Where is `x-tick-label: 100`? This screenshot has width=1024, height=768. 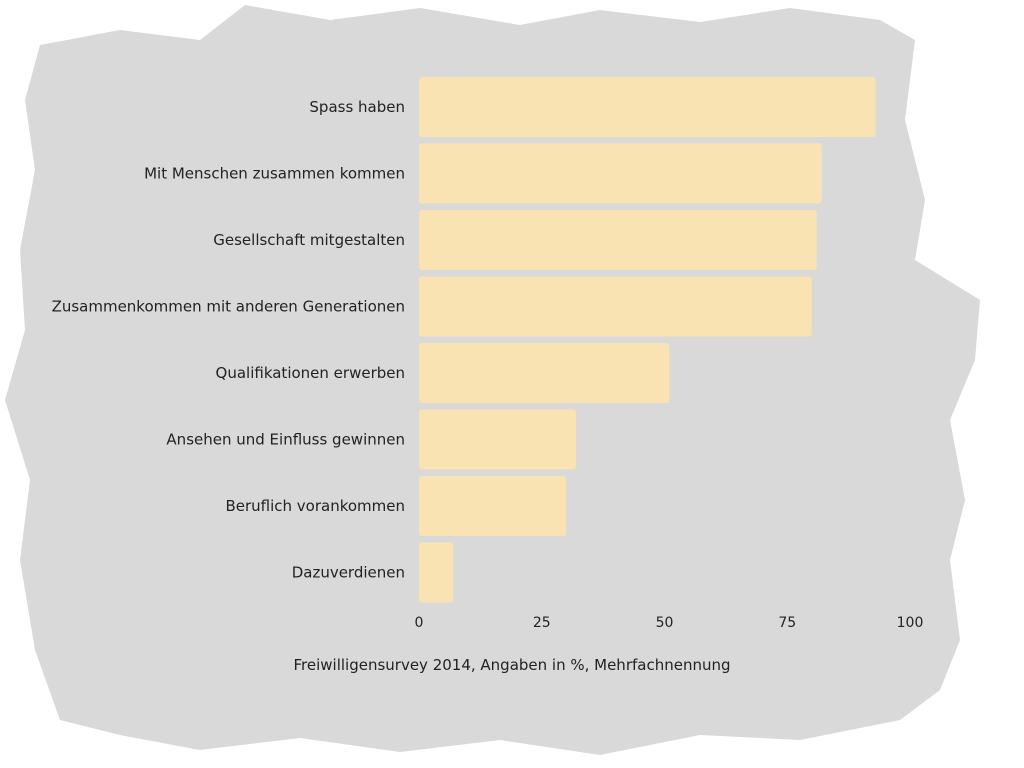
x-tick-label: 100 is located at coordinates (910, 623).